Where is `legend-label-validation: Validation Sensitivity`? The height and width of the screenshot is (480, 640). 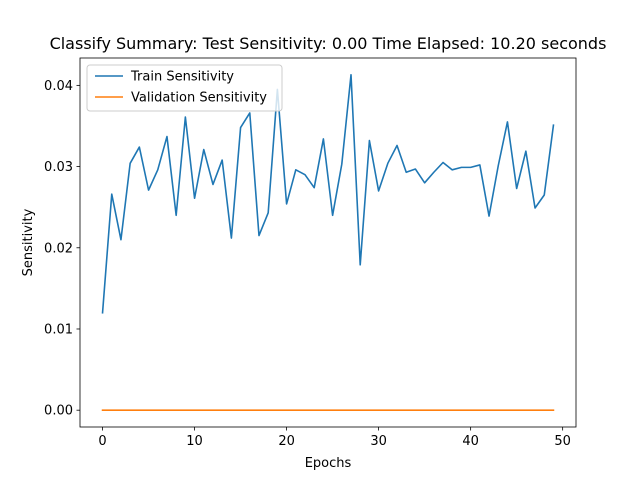
legend-label-validation: Validation Sensitivity is located at coordinates (199, 98).